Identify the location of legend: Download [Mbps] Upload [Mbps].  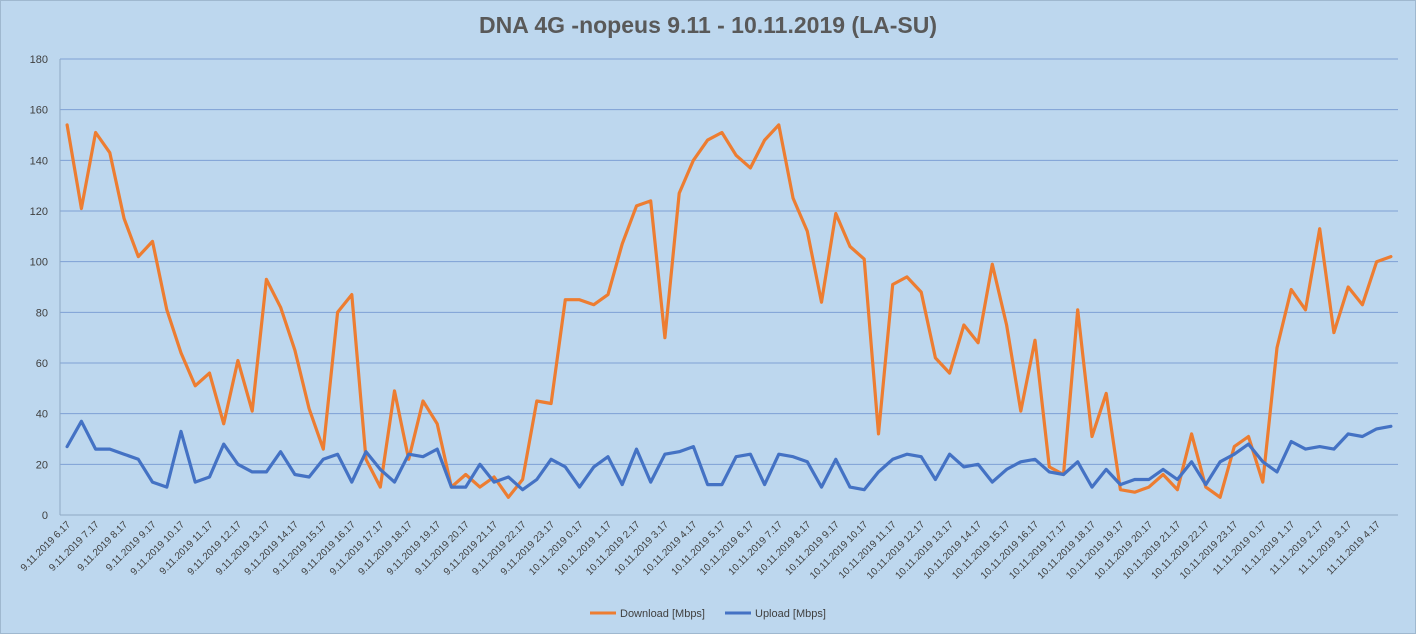
(708, 614).